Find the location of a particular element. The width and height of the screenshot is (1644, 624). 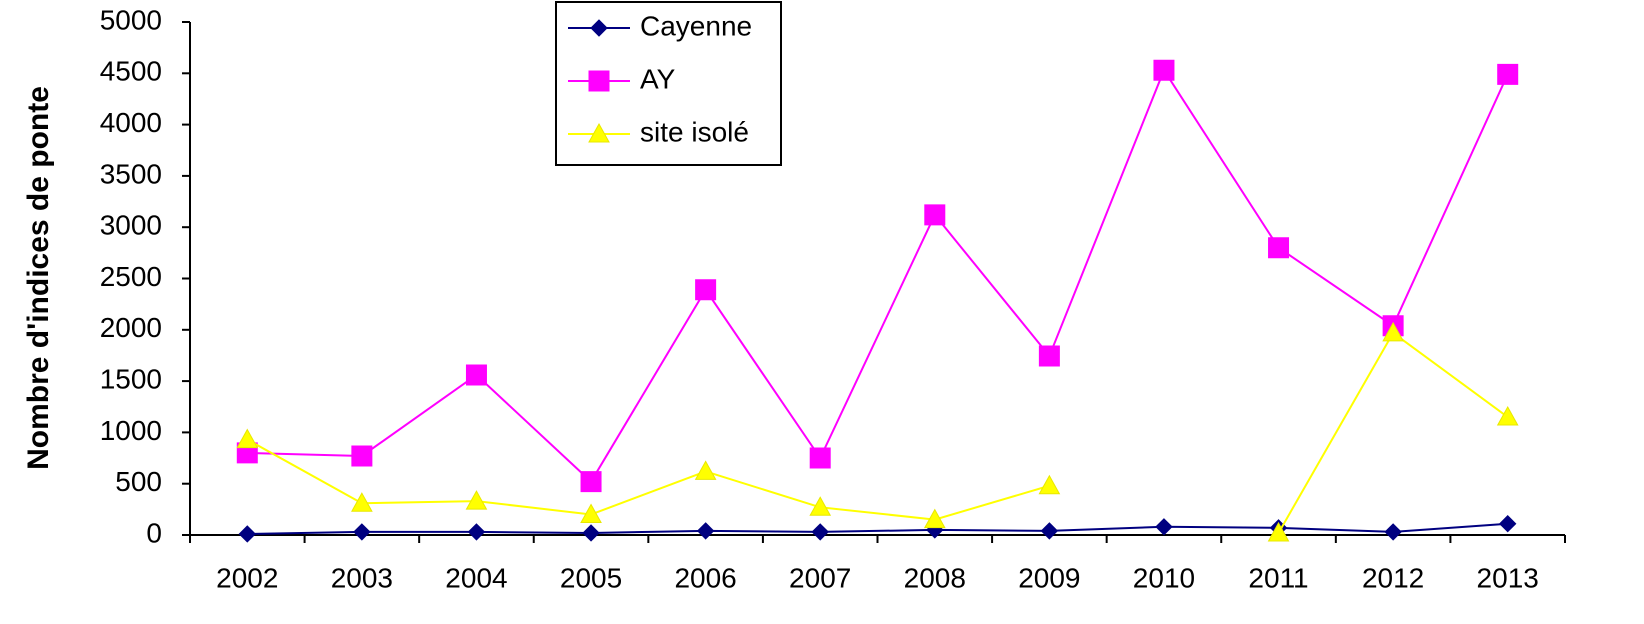

y-tick-label: 1000 is located at coordinates (131, 430).